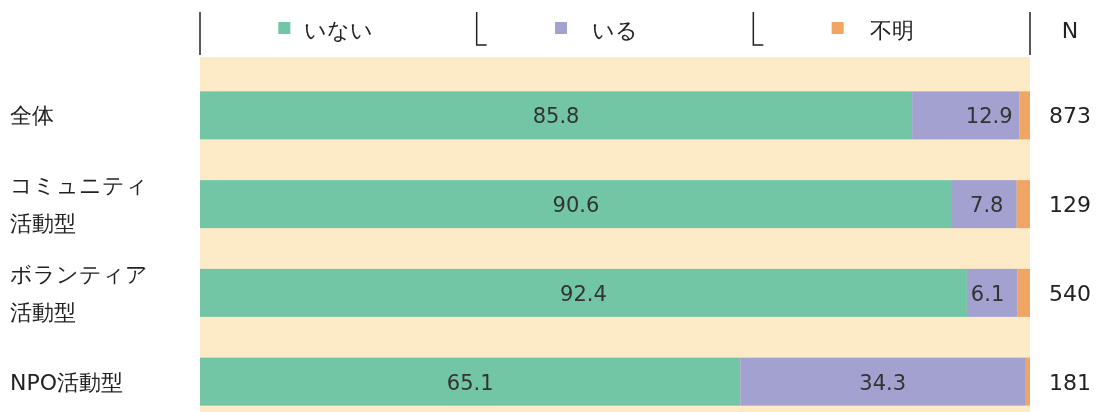  I want to click on data-label: 85.8, so click(556, 116).